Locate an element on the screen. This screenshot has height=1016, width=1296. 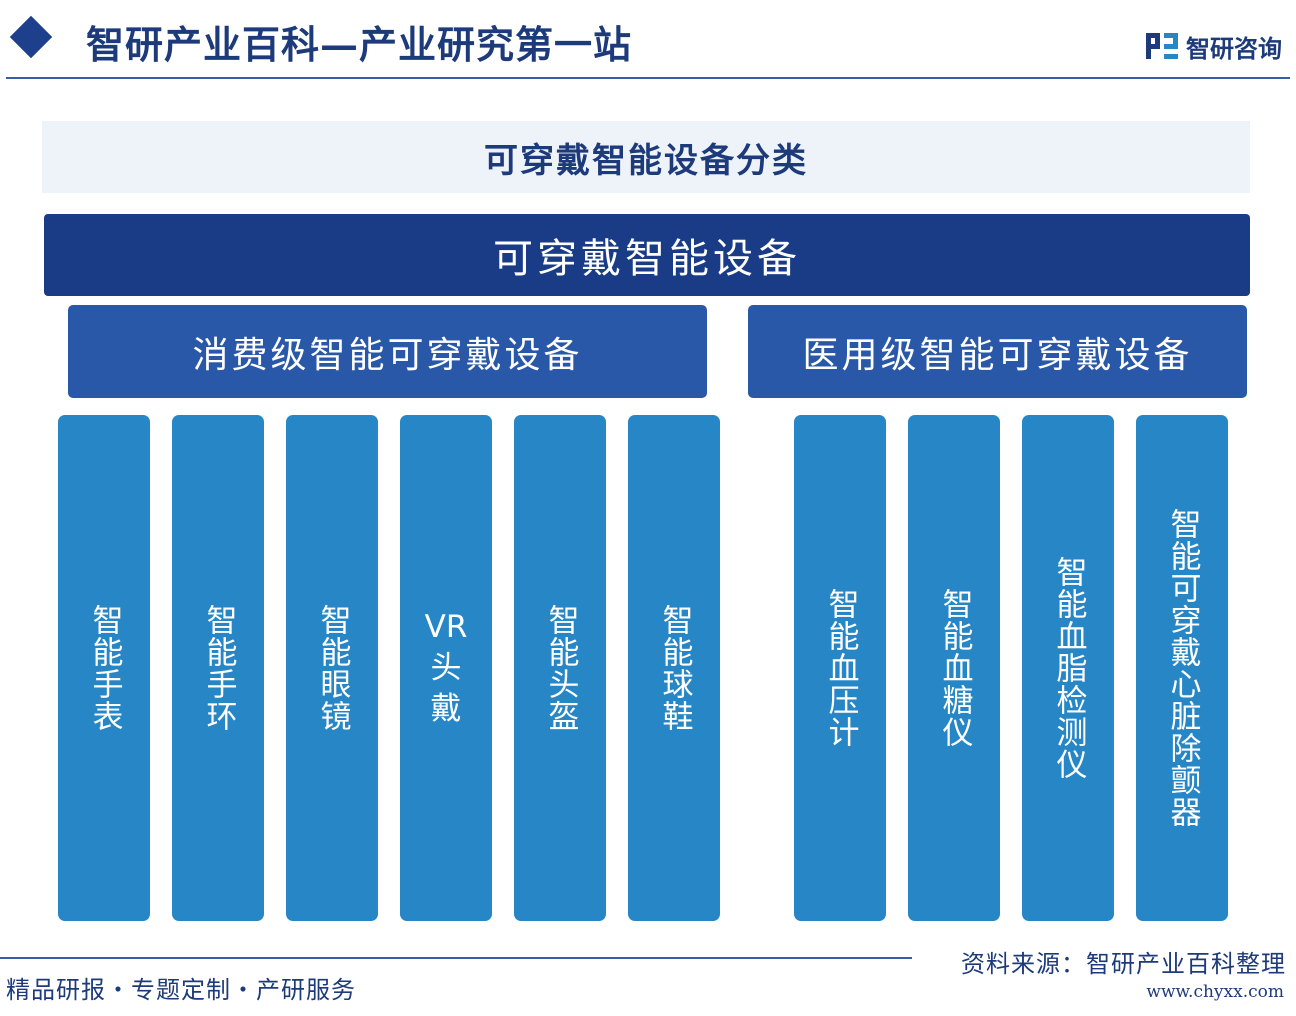
footer-tagline: 精品研报・专题定制・产研服务 is located at coordinates (181, 990).